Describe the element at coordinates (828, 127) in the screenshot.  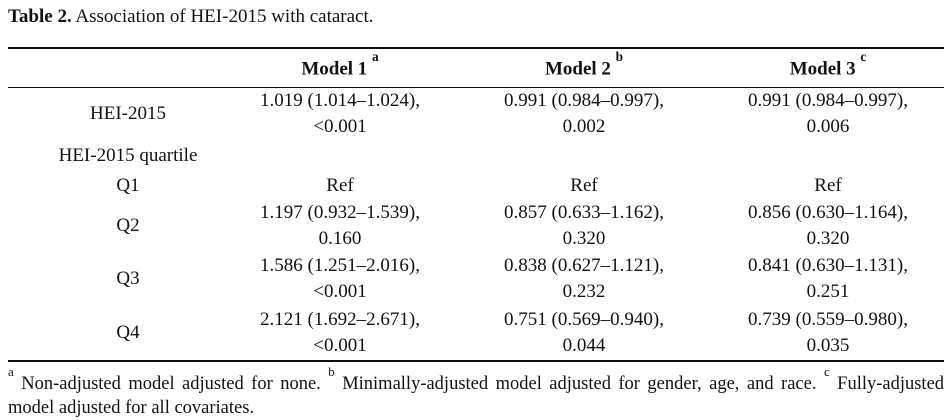
I see `pvalue-line: 0.006` at that location.